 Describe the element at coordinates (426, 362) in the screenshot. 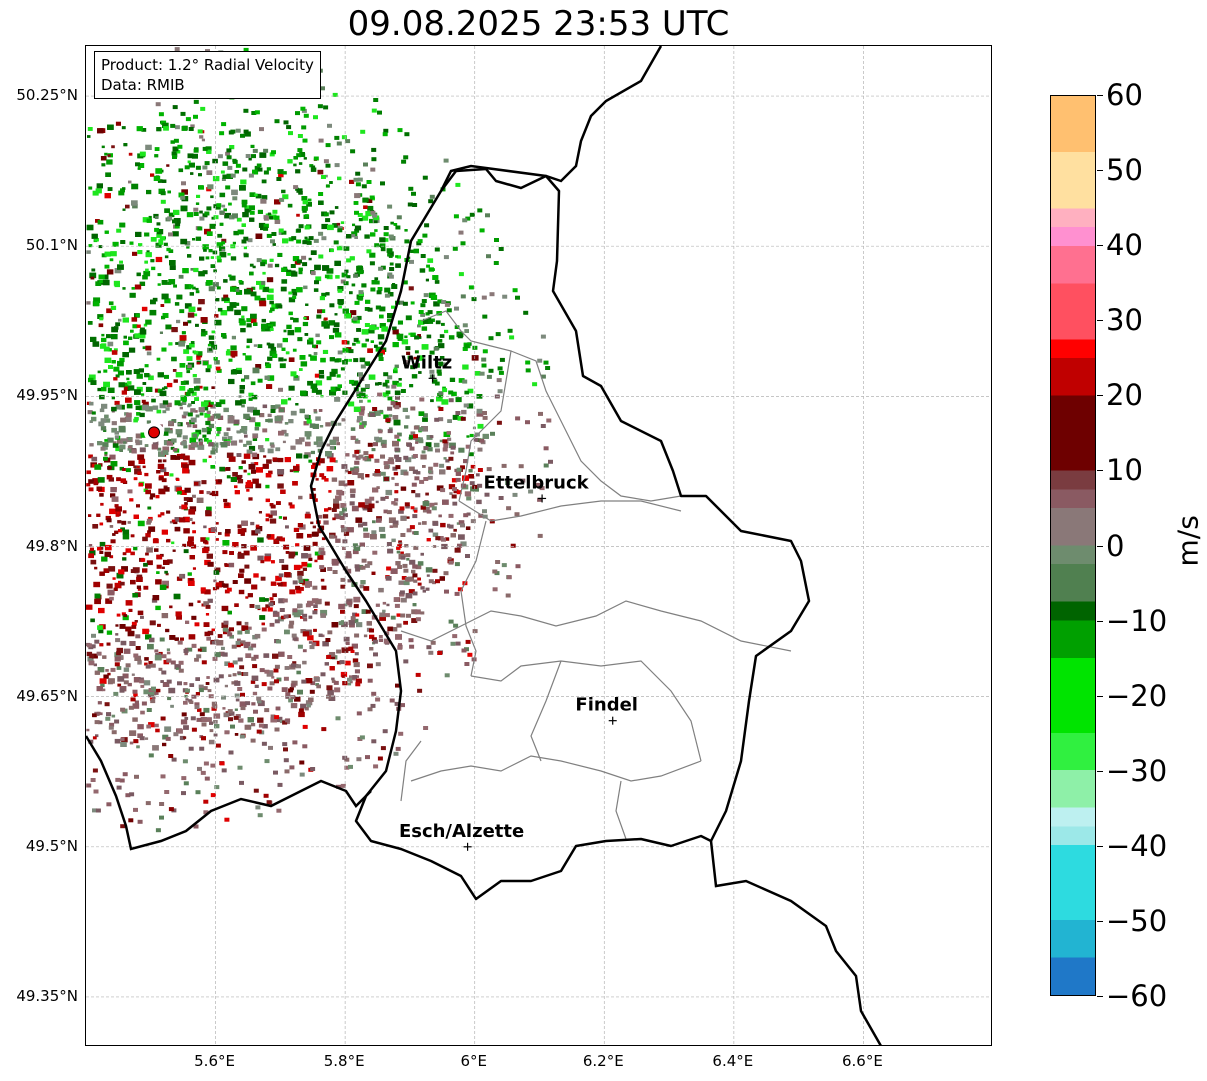

I see `city-label: Wiltz` at that location.